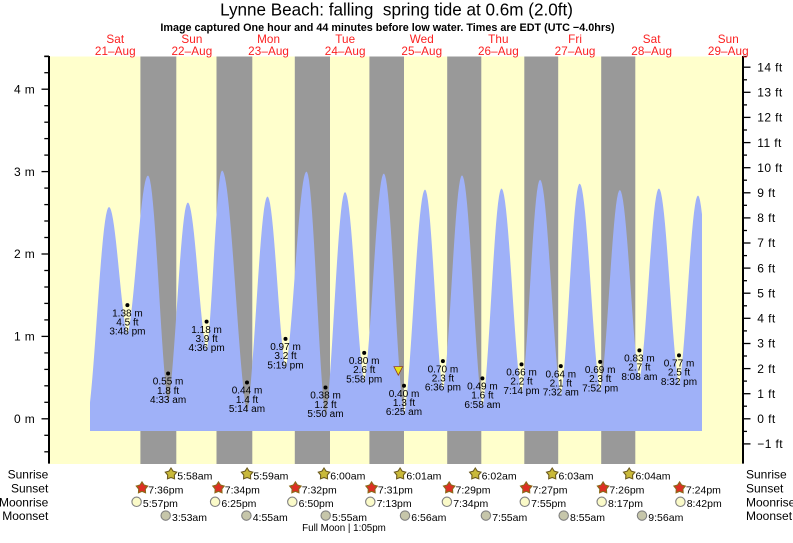 The image size is (793, 543). Describe the element at coordinates (247, 391) in the screenshot. I see `svg-text: 0.44 m` at that location.